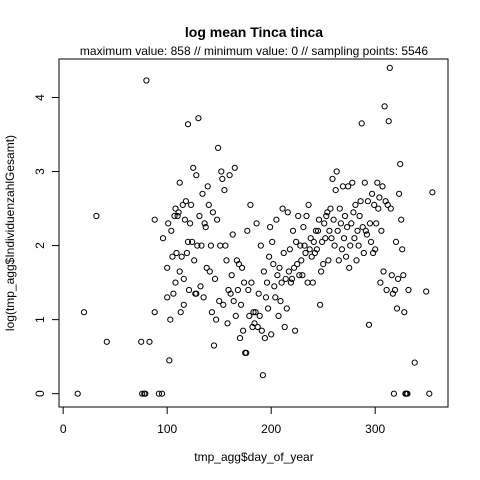 The image size is (480, 480). What do you see at coordinates (10, 233) in the screenshot?
I see `y-axis-label: log(tmp_agg$IndividuenzahlGesamt)` at bounding box center [10, 233].